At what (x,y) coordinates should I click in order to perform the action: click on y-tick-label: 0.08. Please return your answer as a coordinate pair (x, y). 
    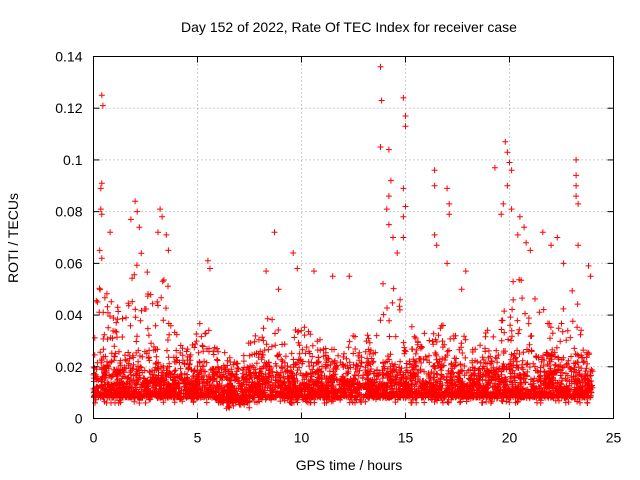
    Looking at the image, I should click on (68, 212).